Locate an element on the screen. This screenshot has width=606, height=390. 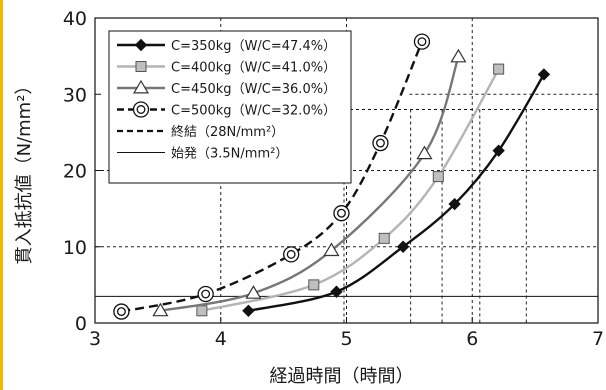
legend-label: C=350kg（W/C=47.4%） is located at coordinates (253, 46).